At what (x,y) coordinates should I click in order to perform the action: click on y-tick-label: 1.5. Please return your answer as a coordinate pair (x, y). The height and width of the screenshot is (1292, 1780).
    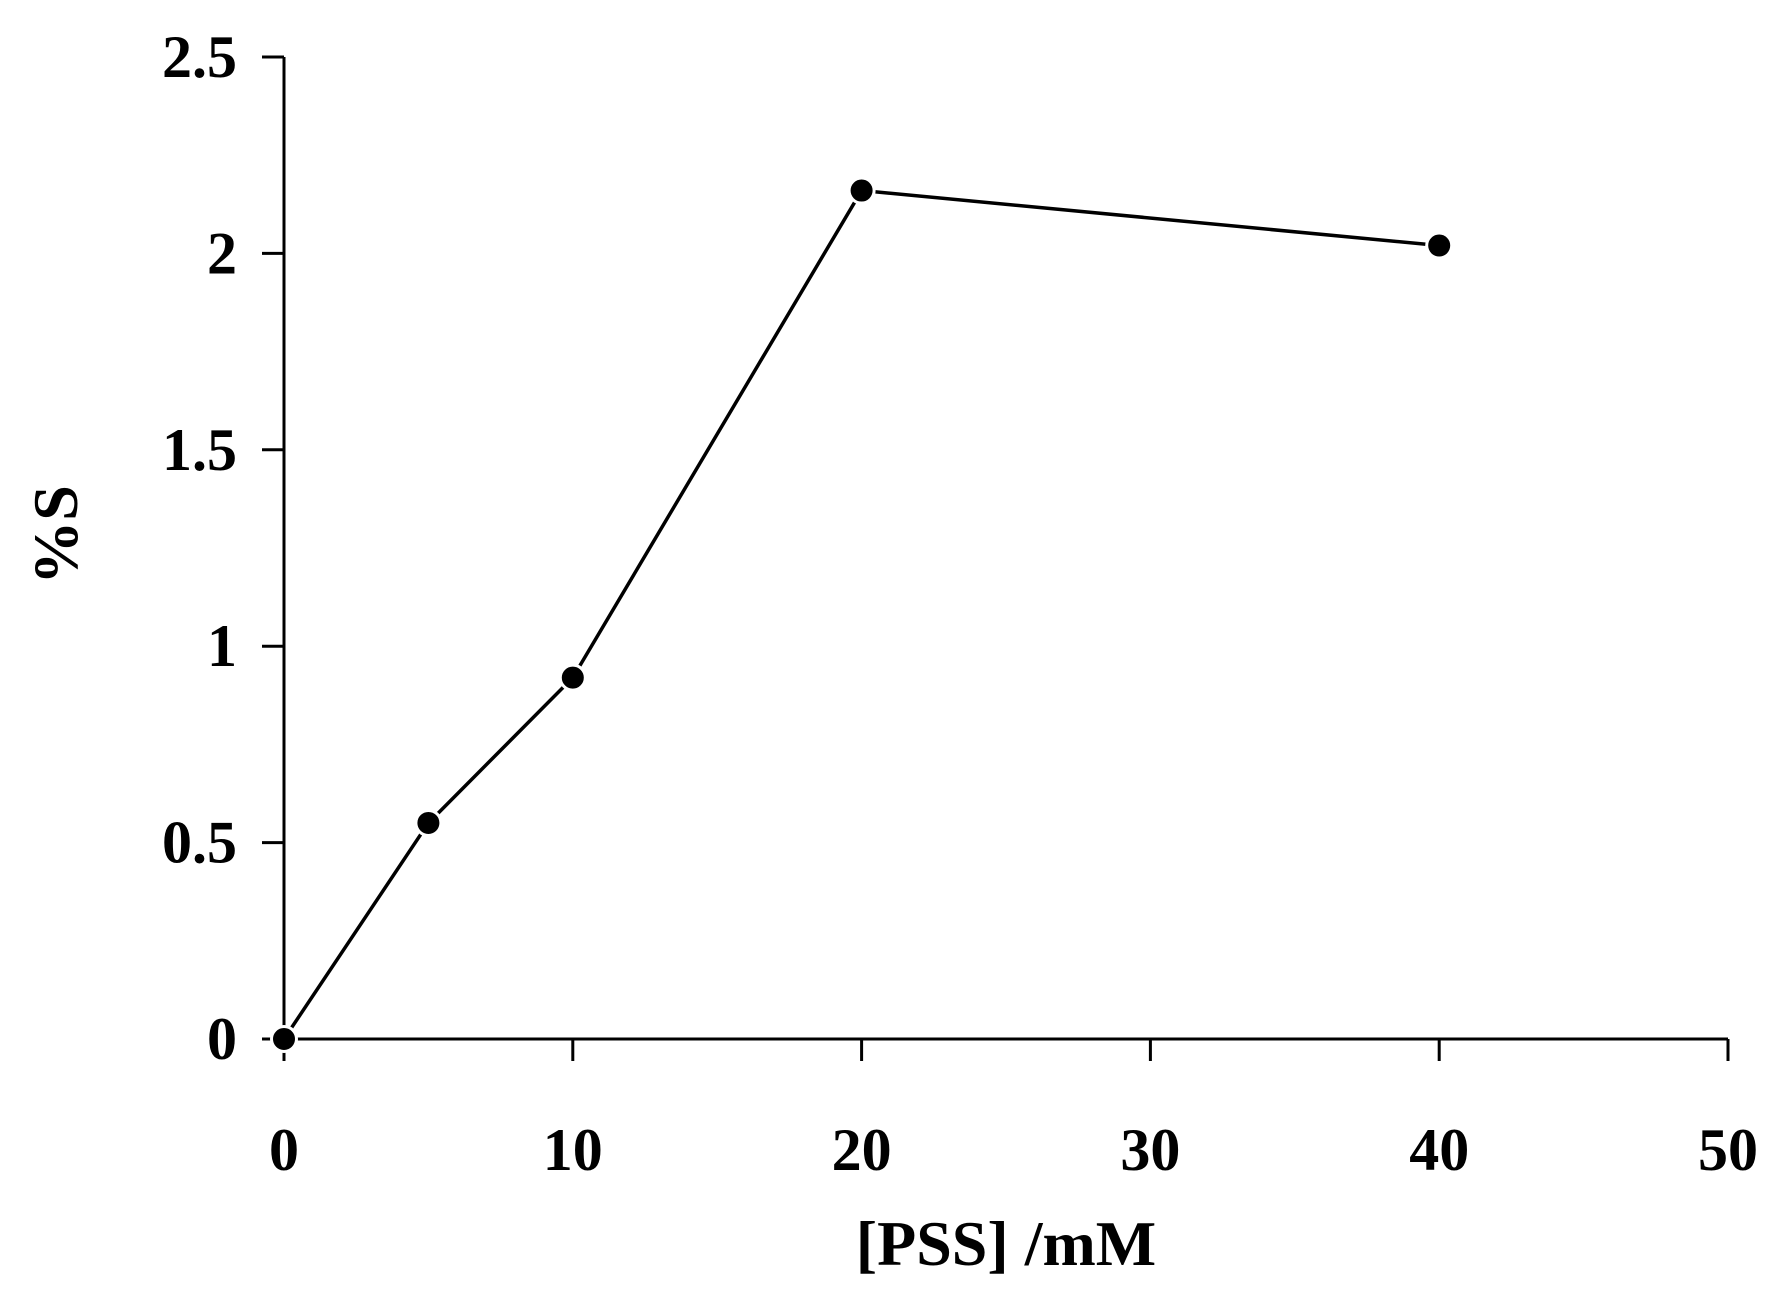
    Looking at the image, I should click on (199, 450).